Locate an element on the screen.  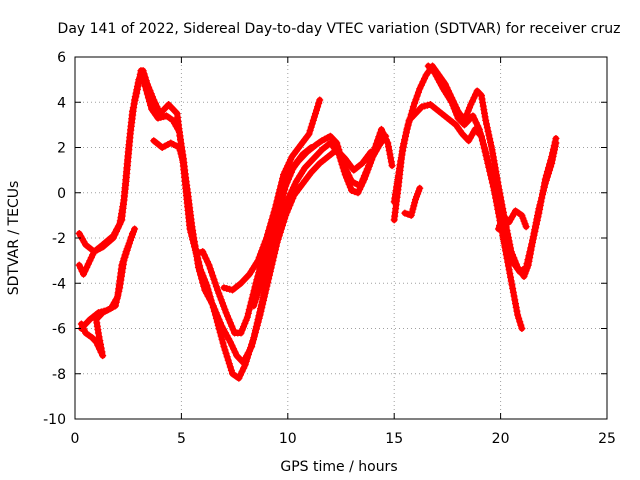
y-tick-label: -10 is located at coordinates (54, 420).